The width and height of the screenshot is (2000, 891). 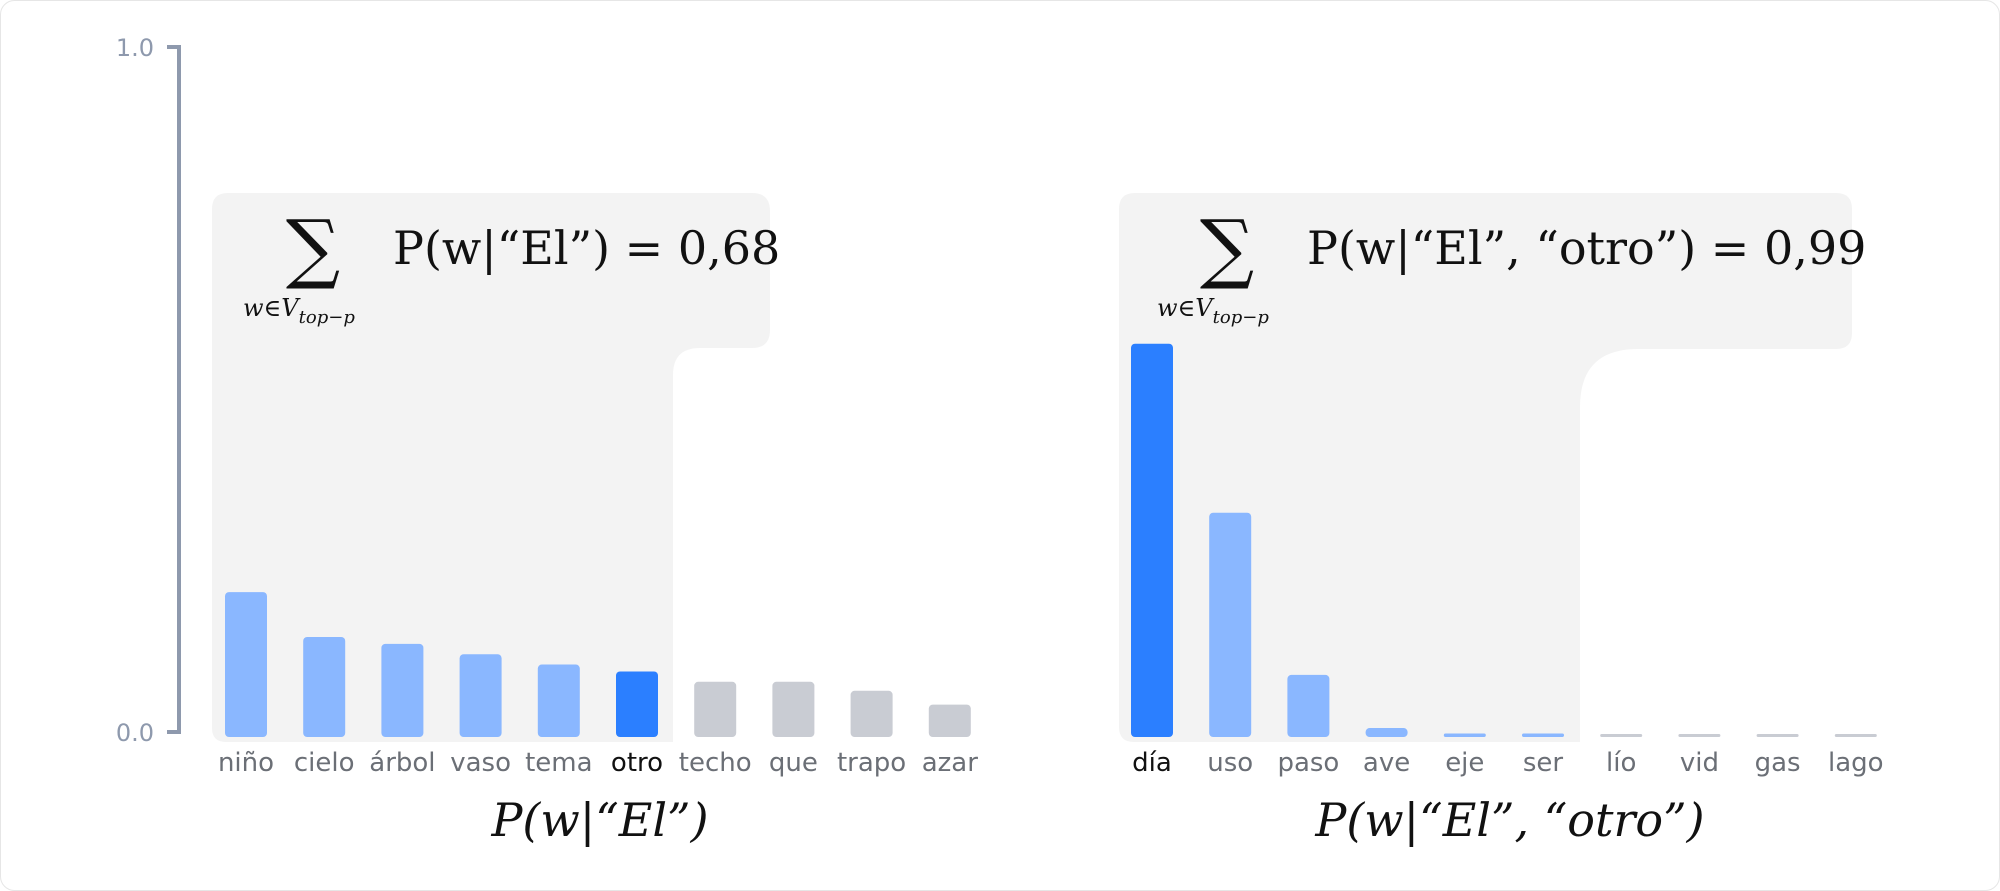 I want to click on y-axis: 1.0 0.0, so click(x=148, y=390).